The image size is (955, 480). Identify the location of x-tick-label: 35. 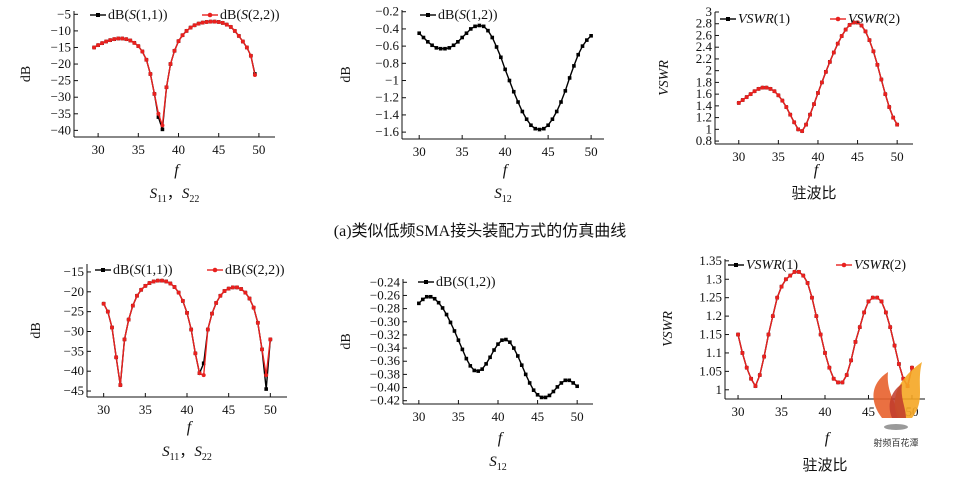
(462, 151).